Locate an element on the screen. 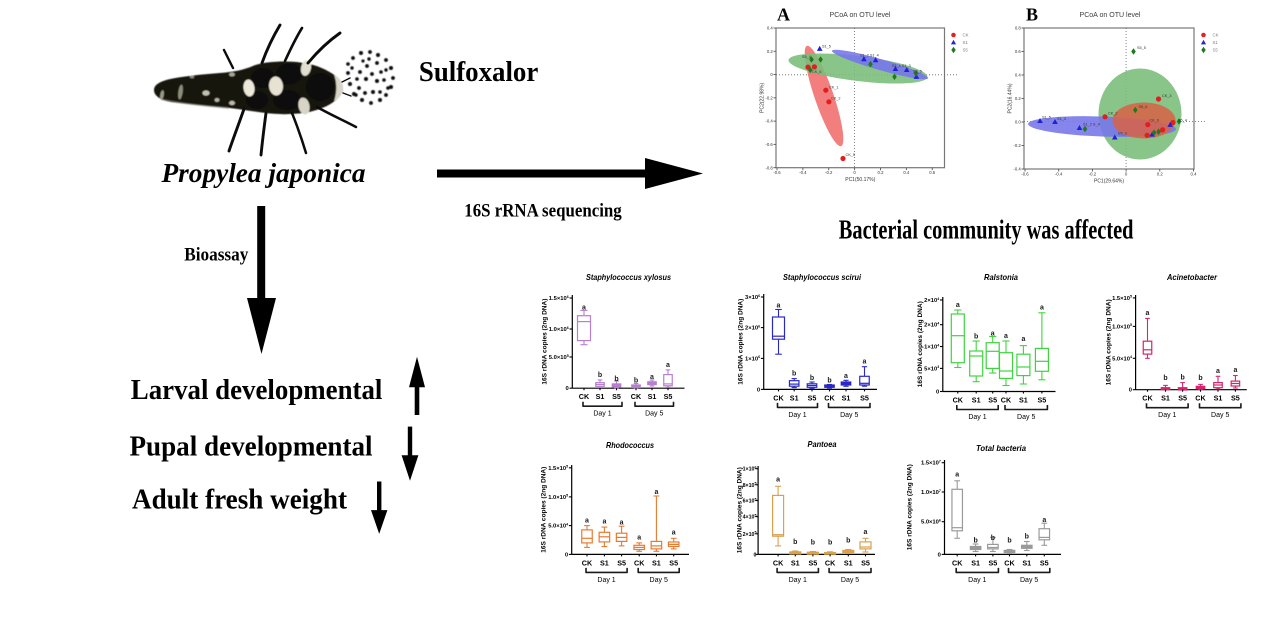 The height and width of the screenshot is (636, 1269). svg-text: 1×10⁶ is located at coordinates (752, 358).